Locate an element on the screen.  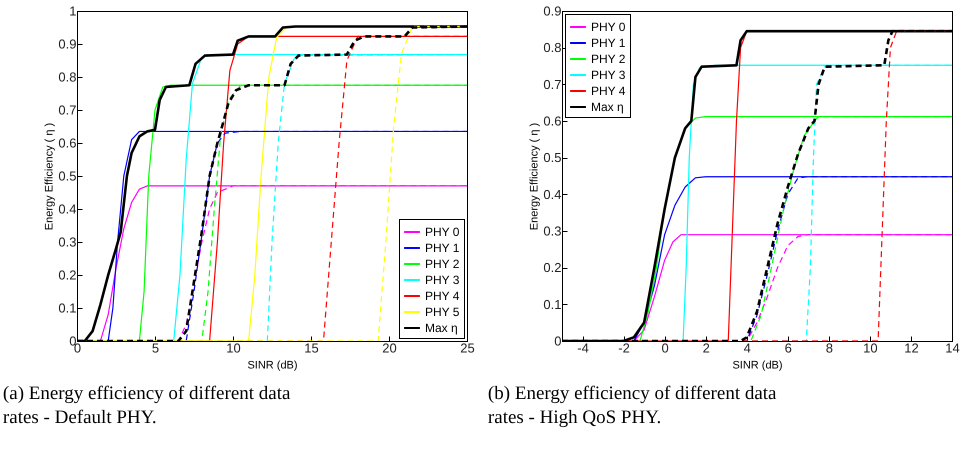
text: (b) Energy efficiency of different data rates - High QoS PHY. is located at coordinates (633, 405).